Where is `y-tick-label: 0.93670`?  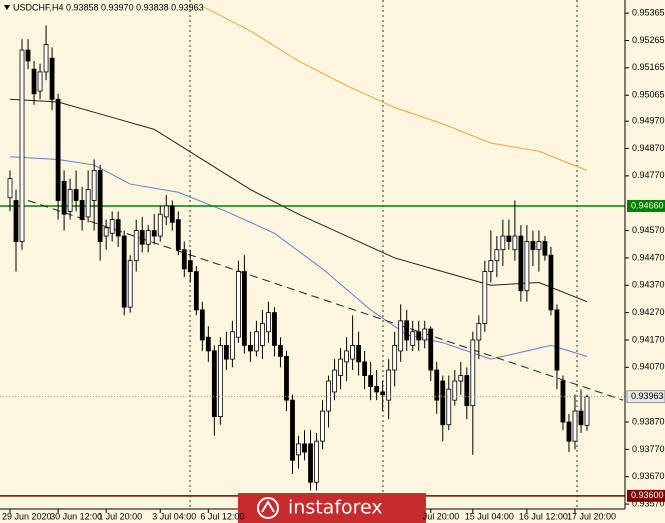
y-tick-label: 0.93670 is located at coordinates (648, 476).